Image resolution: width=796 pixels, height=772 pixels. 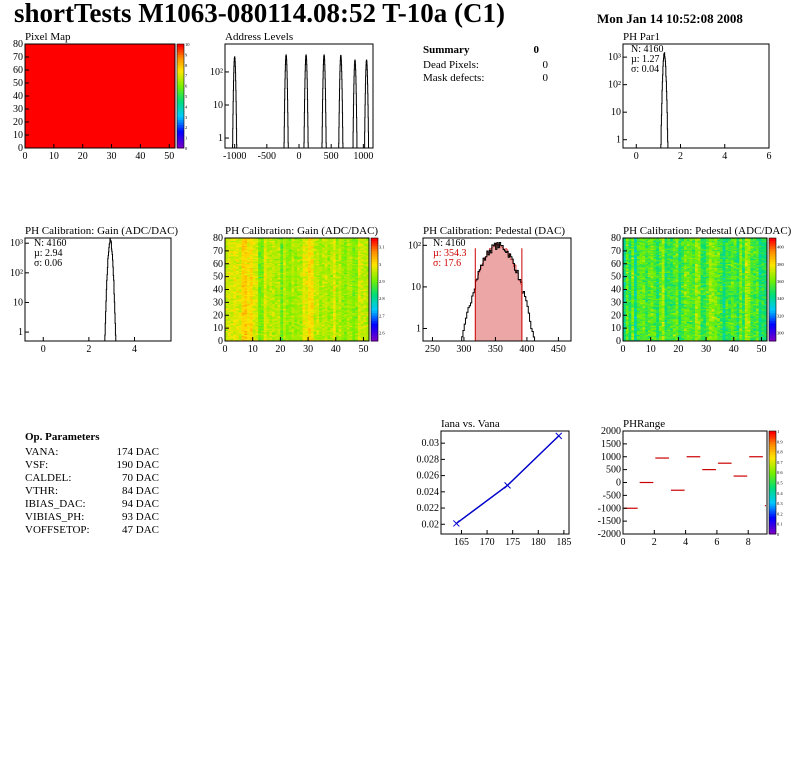 What do you see at coordinates (545, 65) in the screenshot?
I see `summary-value: 0` at bounding box center [545, 65].